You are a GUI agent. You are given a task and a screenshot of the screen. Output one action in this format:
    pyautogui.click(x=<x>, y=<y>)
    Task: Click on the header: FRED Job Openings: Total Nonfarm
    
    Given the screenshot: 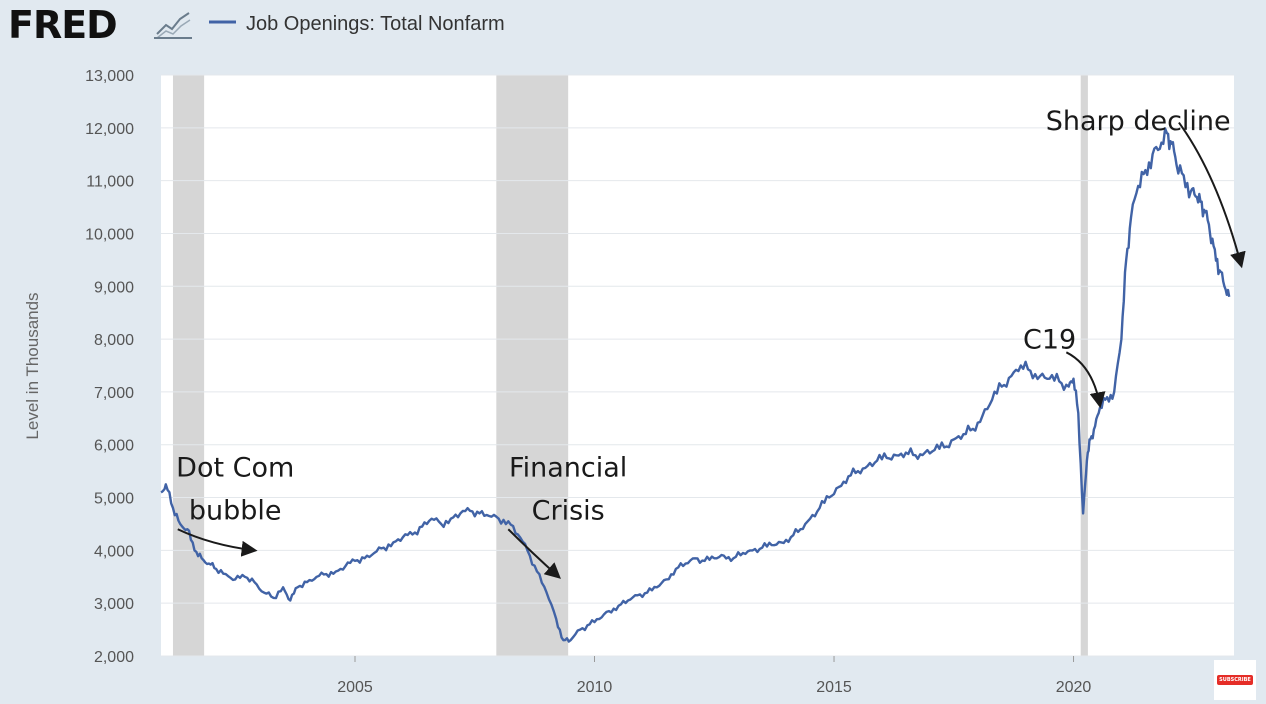 What is the action you would take?
    pyautogui.click(x=256, y=25)
    